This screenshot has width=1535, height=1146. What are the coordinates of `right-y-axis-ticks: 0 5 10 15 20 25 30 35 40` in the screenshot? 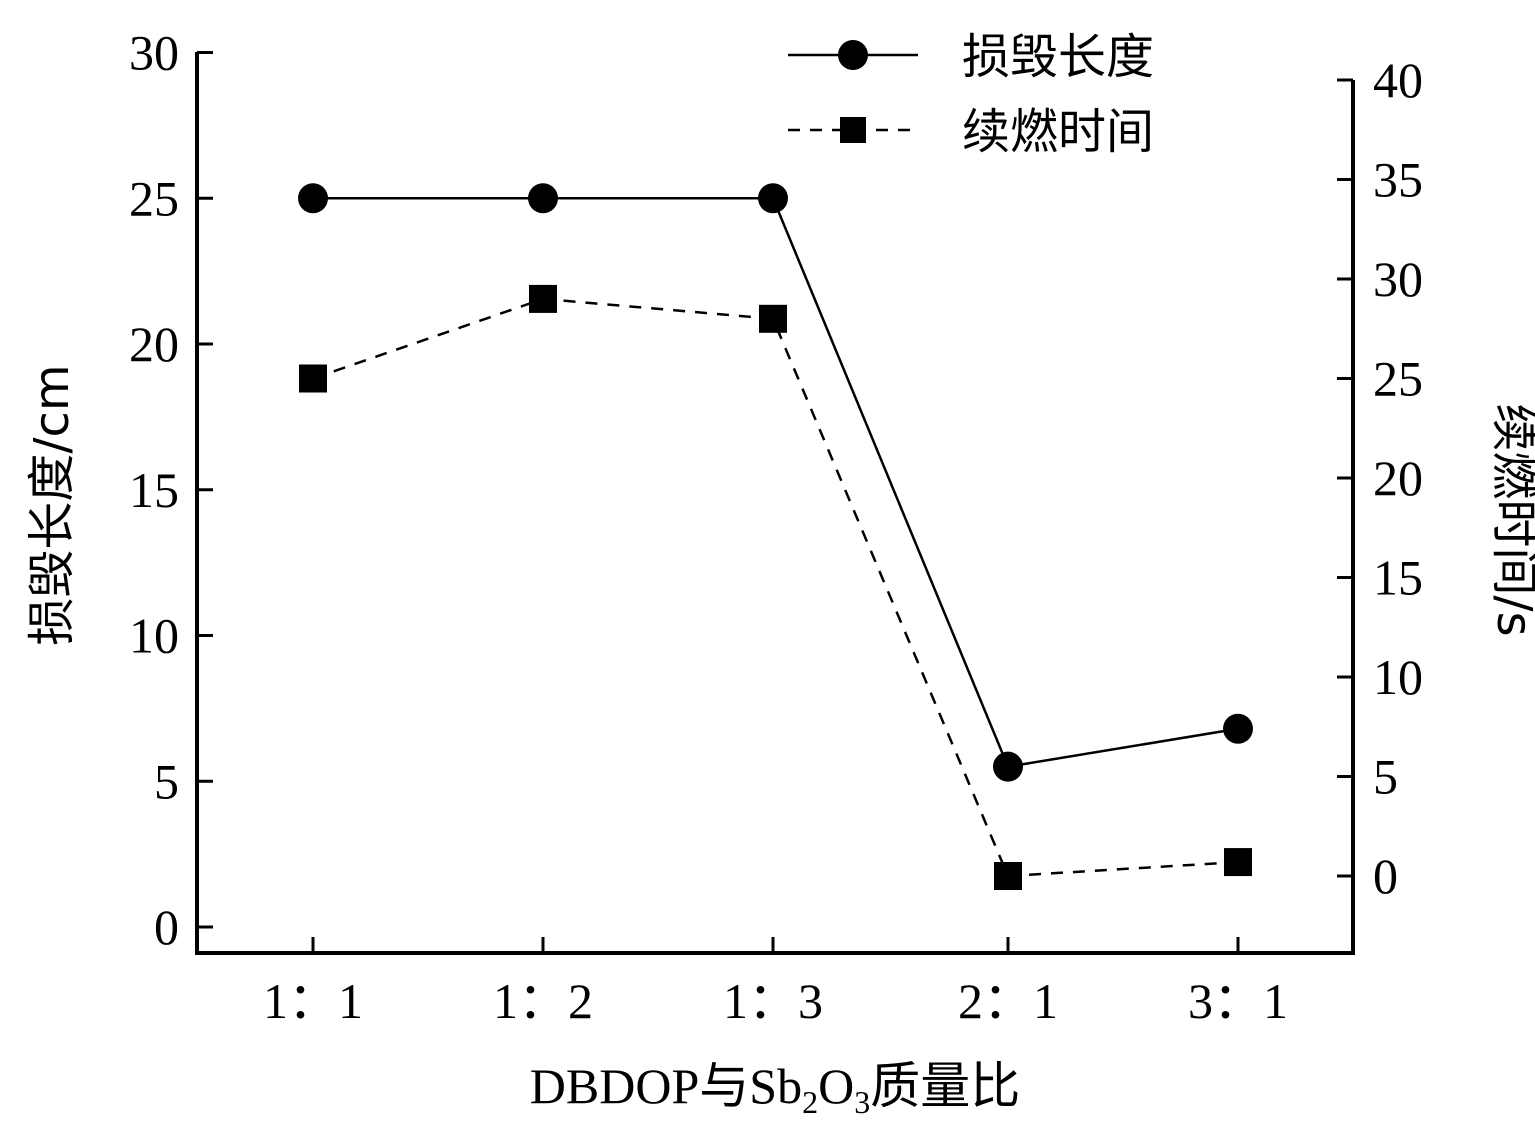 It's located at (1380, 478).